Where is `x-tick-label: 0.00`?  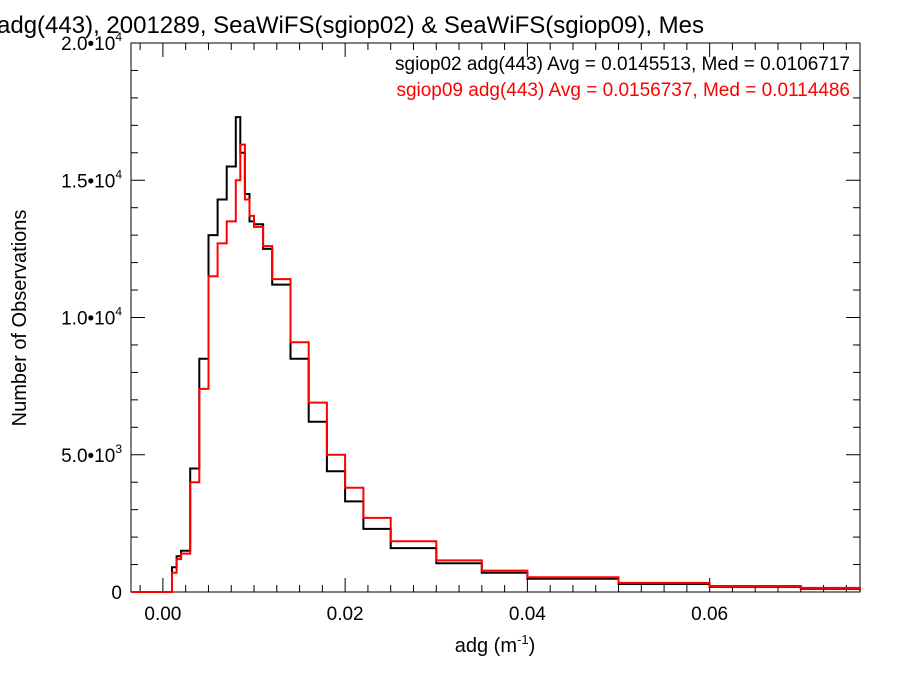
x-tick-label: 0.00 is located at coordinates (162, 614).